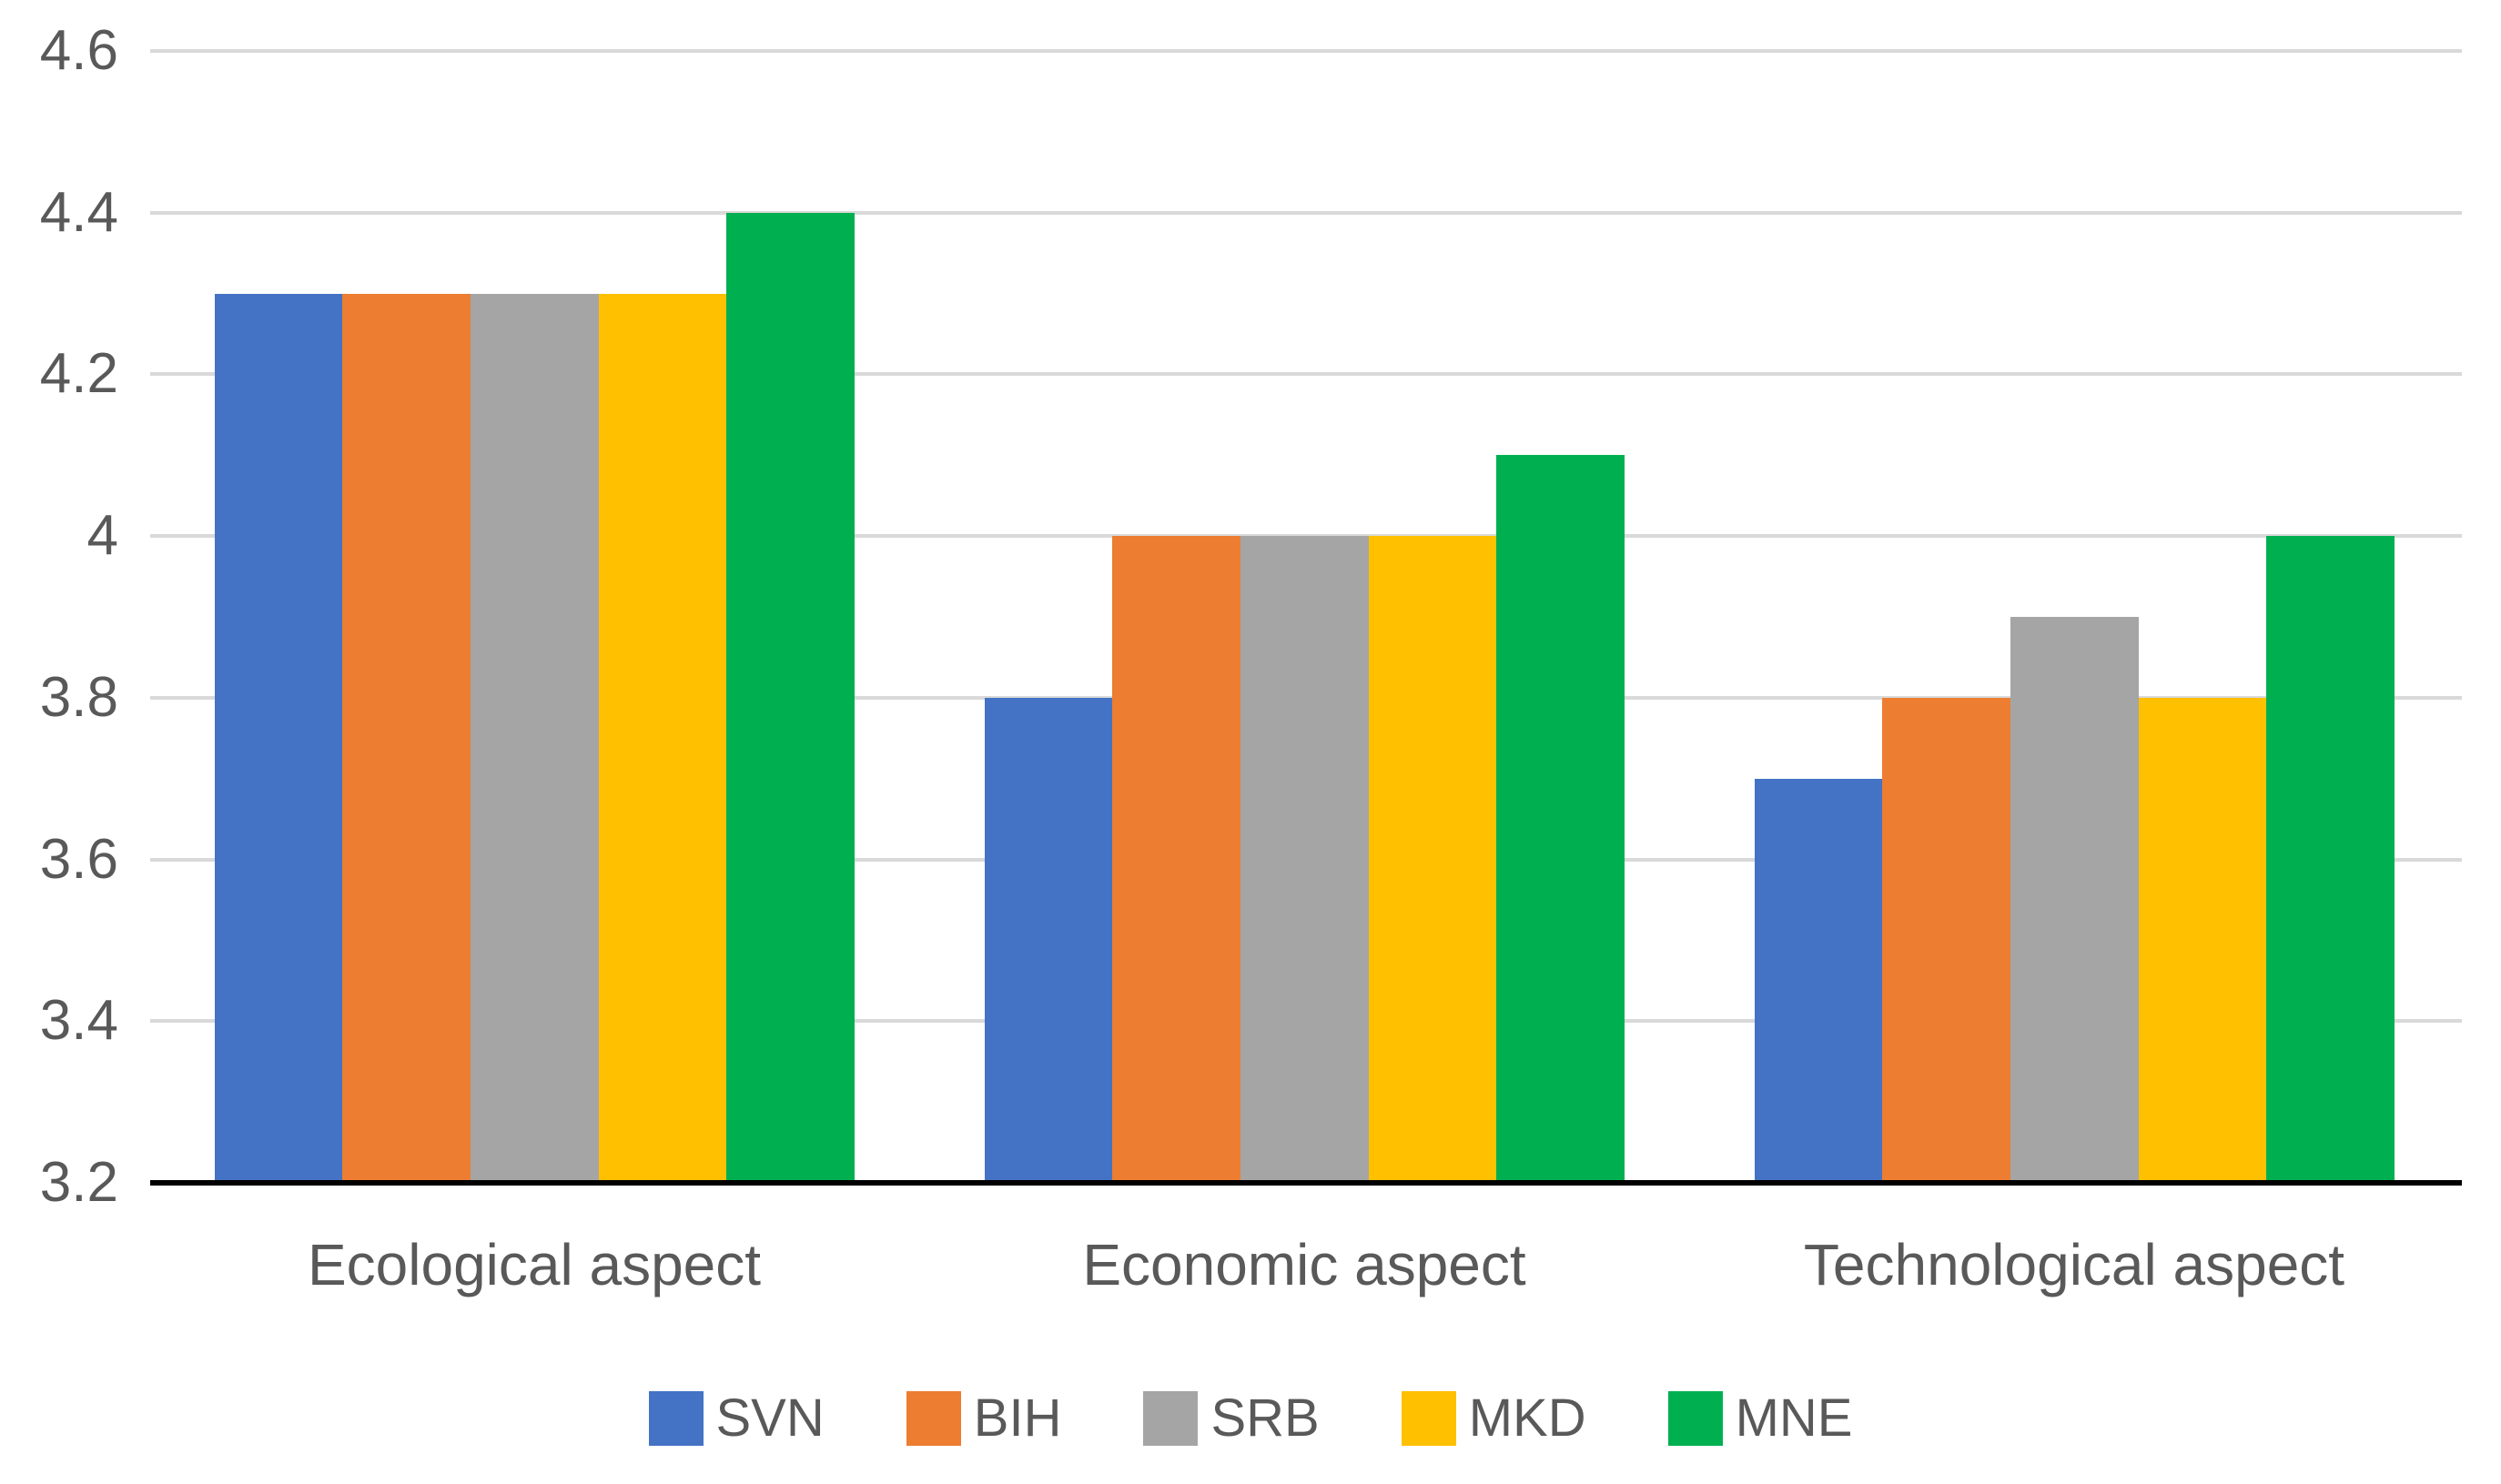  Describe the element at coordinates (1306, 374) in the screenshot. I see `gridline-4.2` at that location.